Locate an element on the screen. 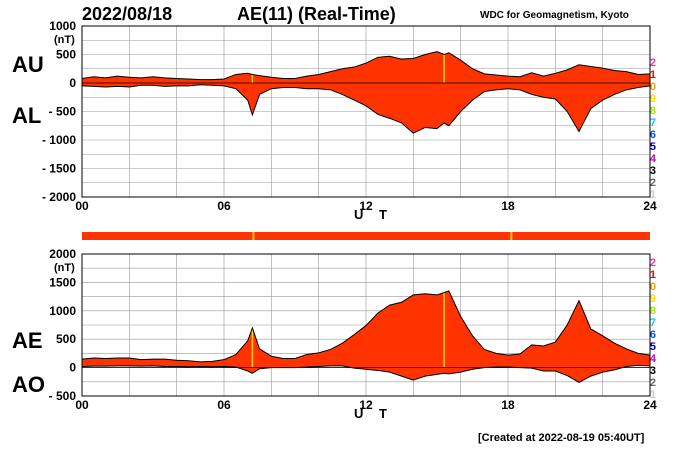  y-tick-label: - 1000 is located at coordinates (59, 140).